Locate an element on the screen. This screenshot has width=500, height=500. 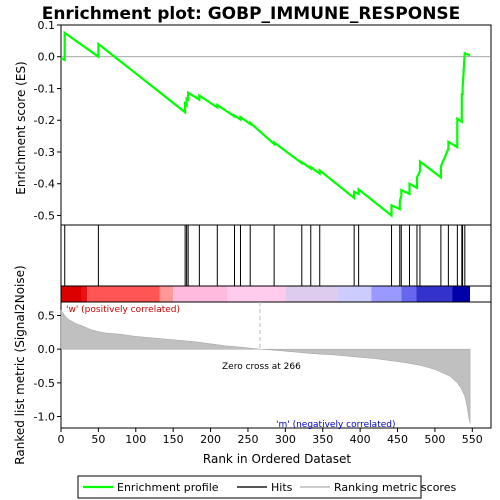
metric-x-tick-label: 400 is located at coordinates (360, 439).